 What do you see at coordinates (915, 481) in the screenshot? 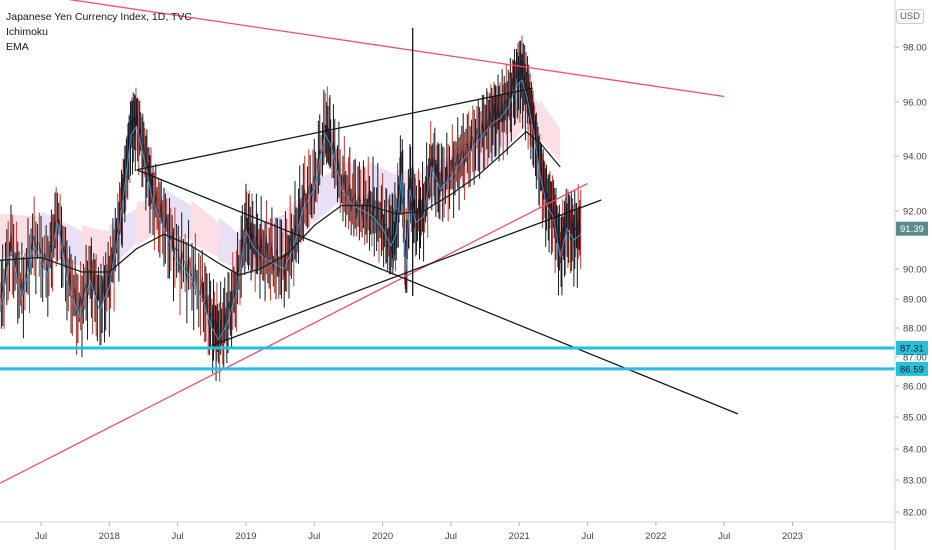
I see `y-tick-label: 83.00` at bounding box center [915, 481].